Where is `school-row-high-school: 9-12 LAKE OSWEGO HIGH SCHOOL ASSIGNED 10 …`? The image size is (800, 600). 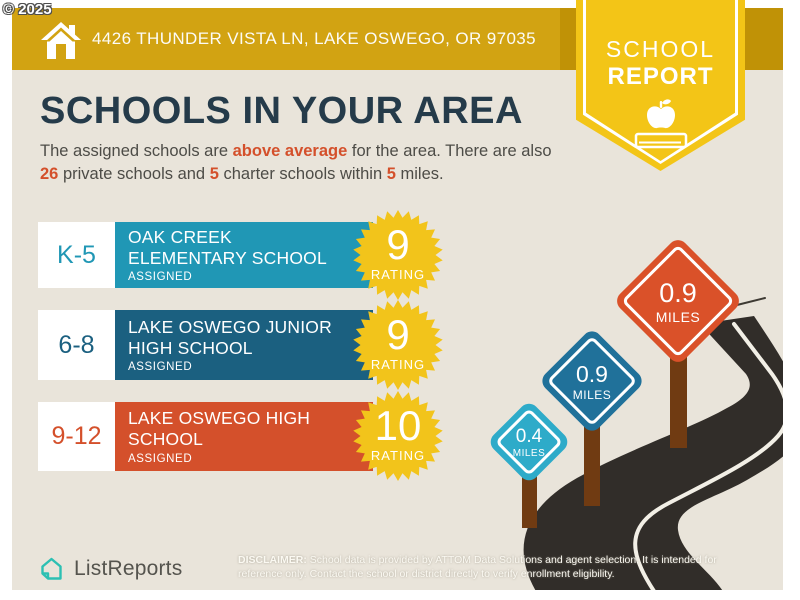
school-row-high-school: 9-12 LAKE OSWEGO HIGH SCHOOL ASSIGNED 10 … is located at coordinates (242, 436).